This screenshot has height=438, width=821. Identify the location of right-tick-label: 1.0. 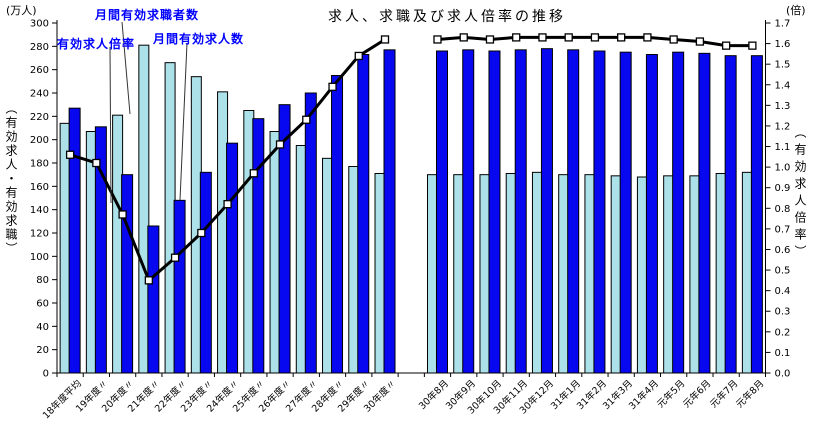
(783, 168).